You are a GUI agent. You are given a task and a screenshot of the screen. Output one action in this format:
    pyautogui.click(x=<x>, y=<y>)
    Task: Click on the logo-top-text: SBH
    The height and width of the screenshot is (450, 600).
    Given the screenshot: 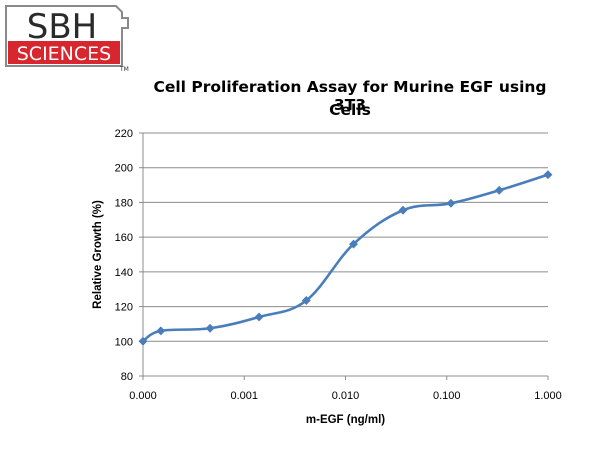 What is the action you would take?
    pyautogui.click(x=62, y=27)
    